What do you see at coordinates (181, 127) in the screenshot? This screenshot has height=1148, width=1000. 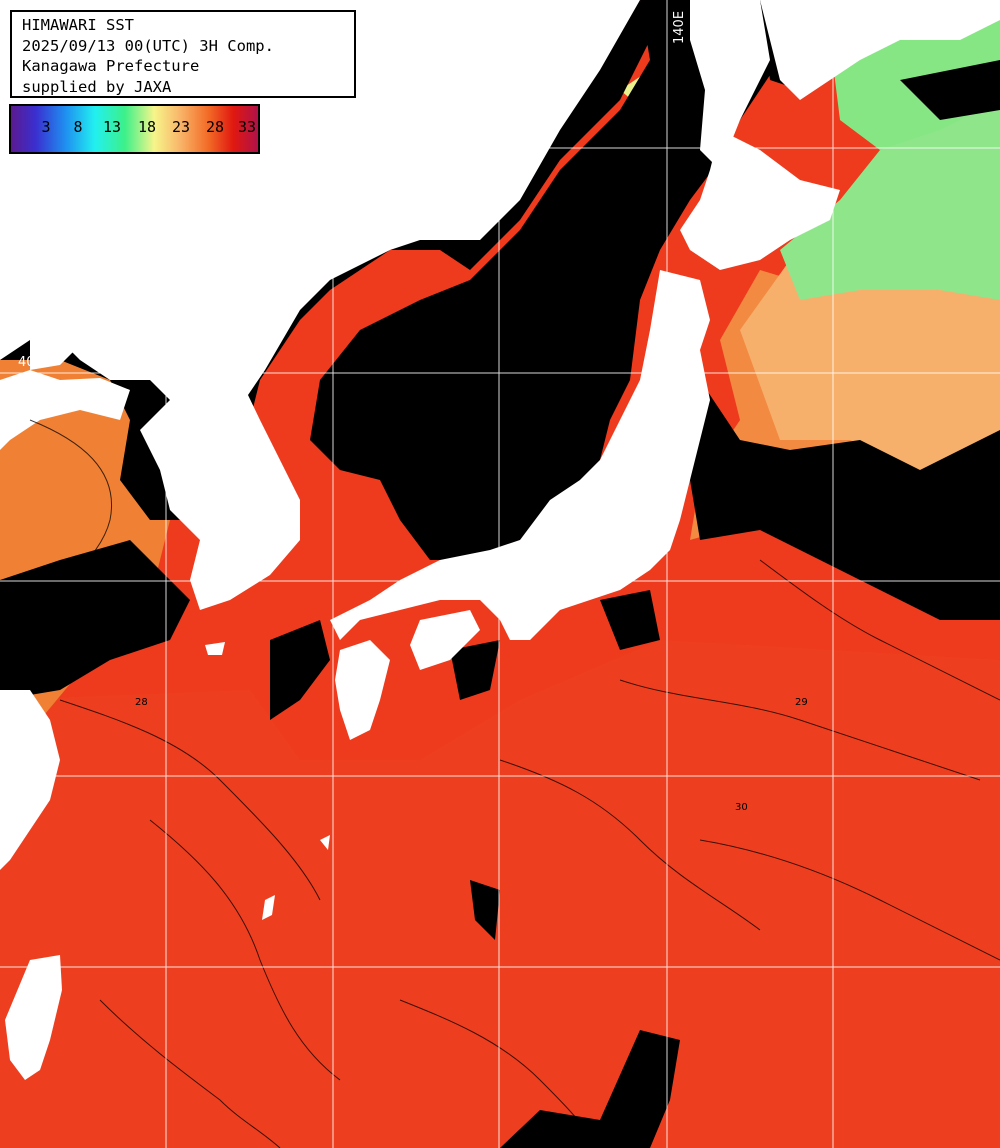 I see `legend-tick: 23` at bounding box center [181, 127].